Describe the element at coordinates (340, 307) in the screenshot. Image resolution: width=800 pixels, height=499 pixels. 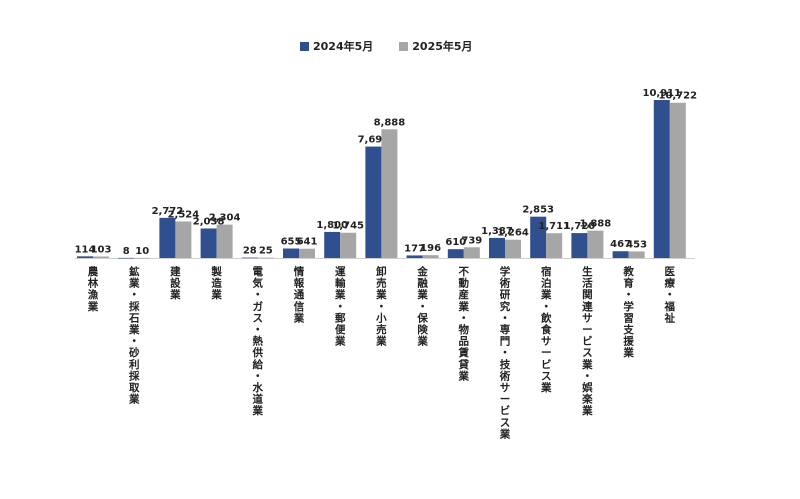
I see `category-label-6: 運輸業・郵便業` at that location.